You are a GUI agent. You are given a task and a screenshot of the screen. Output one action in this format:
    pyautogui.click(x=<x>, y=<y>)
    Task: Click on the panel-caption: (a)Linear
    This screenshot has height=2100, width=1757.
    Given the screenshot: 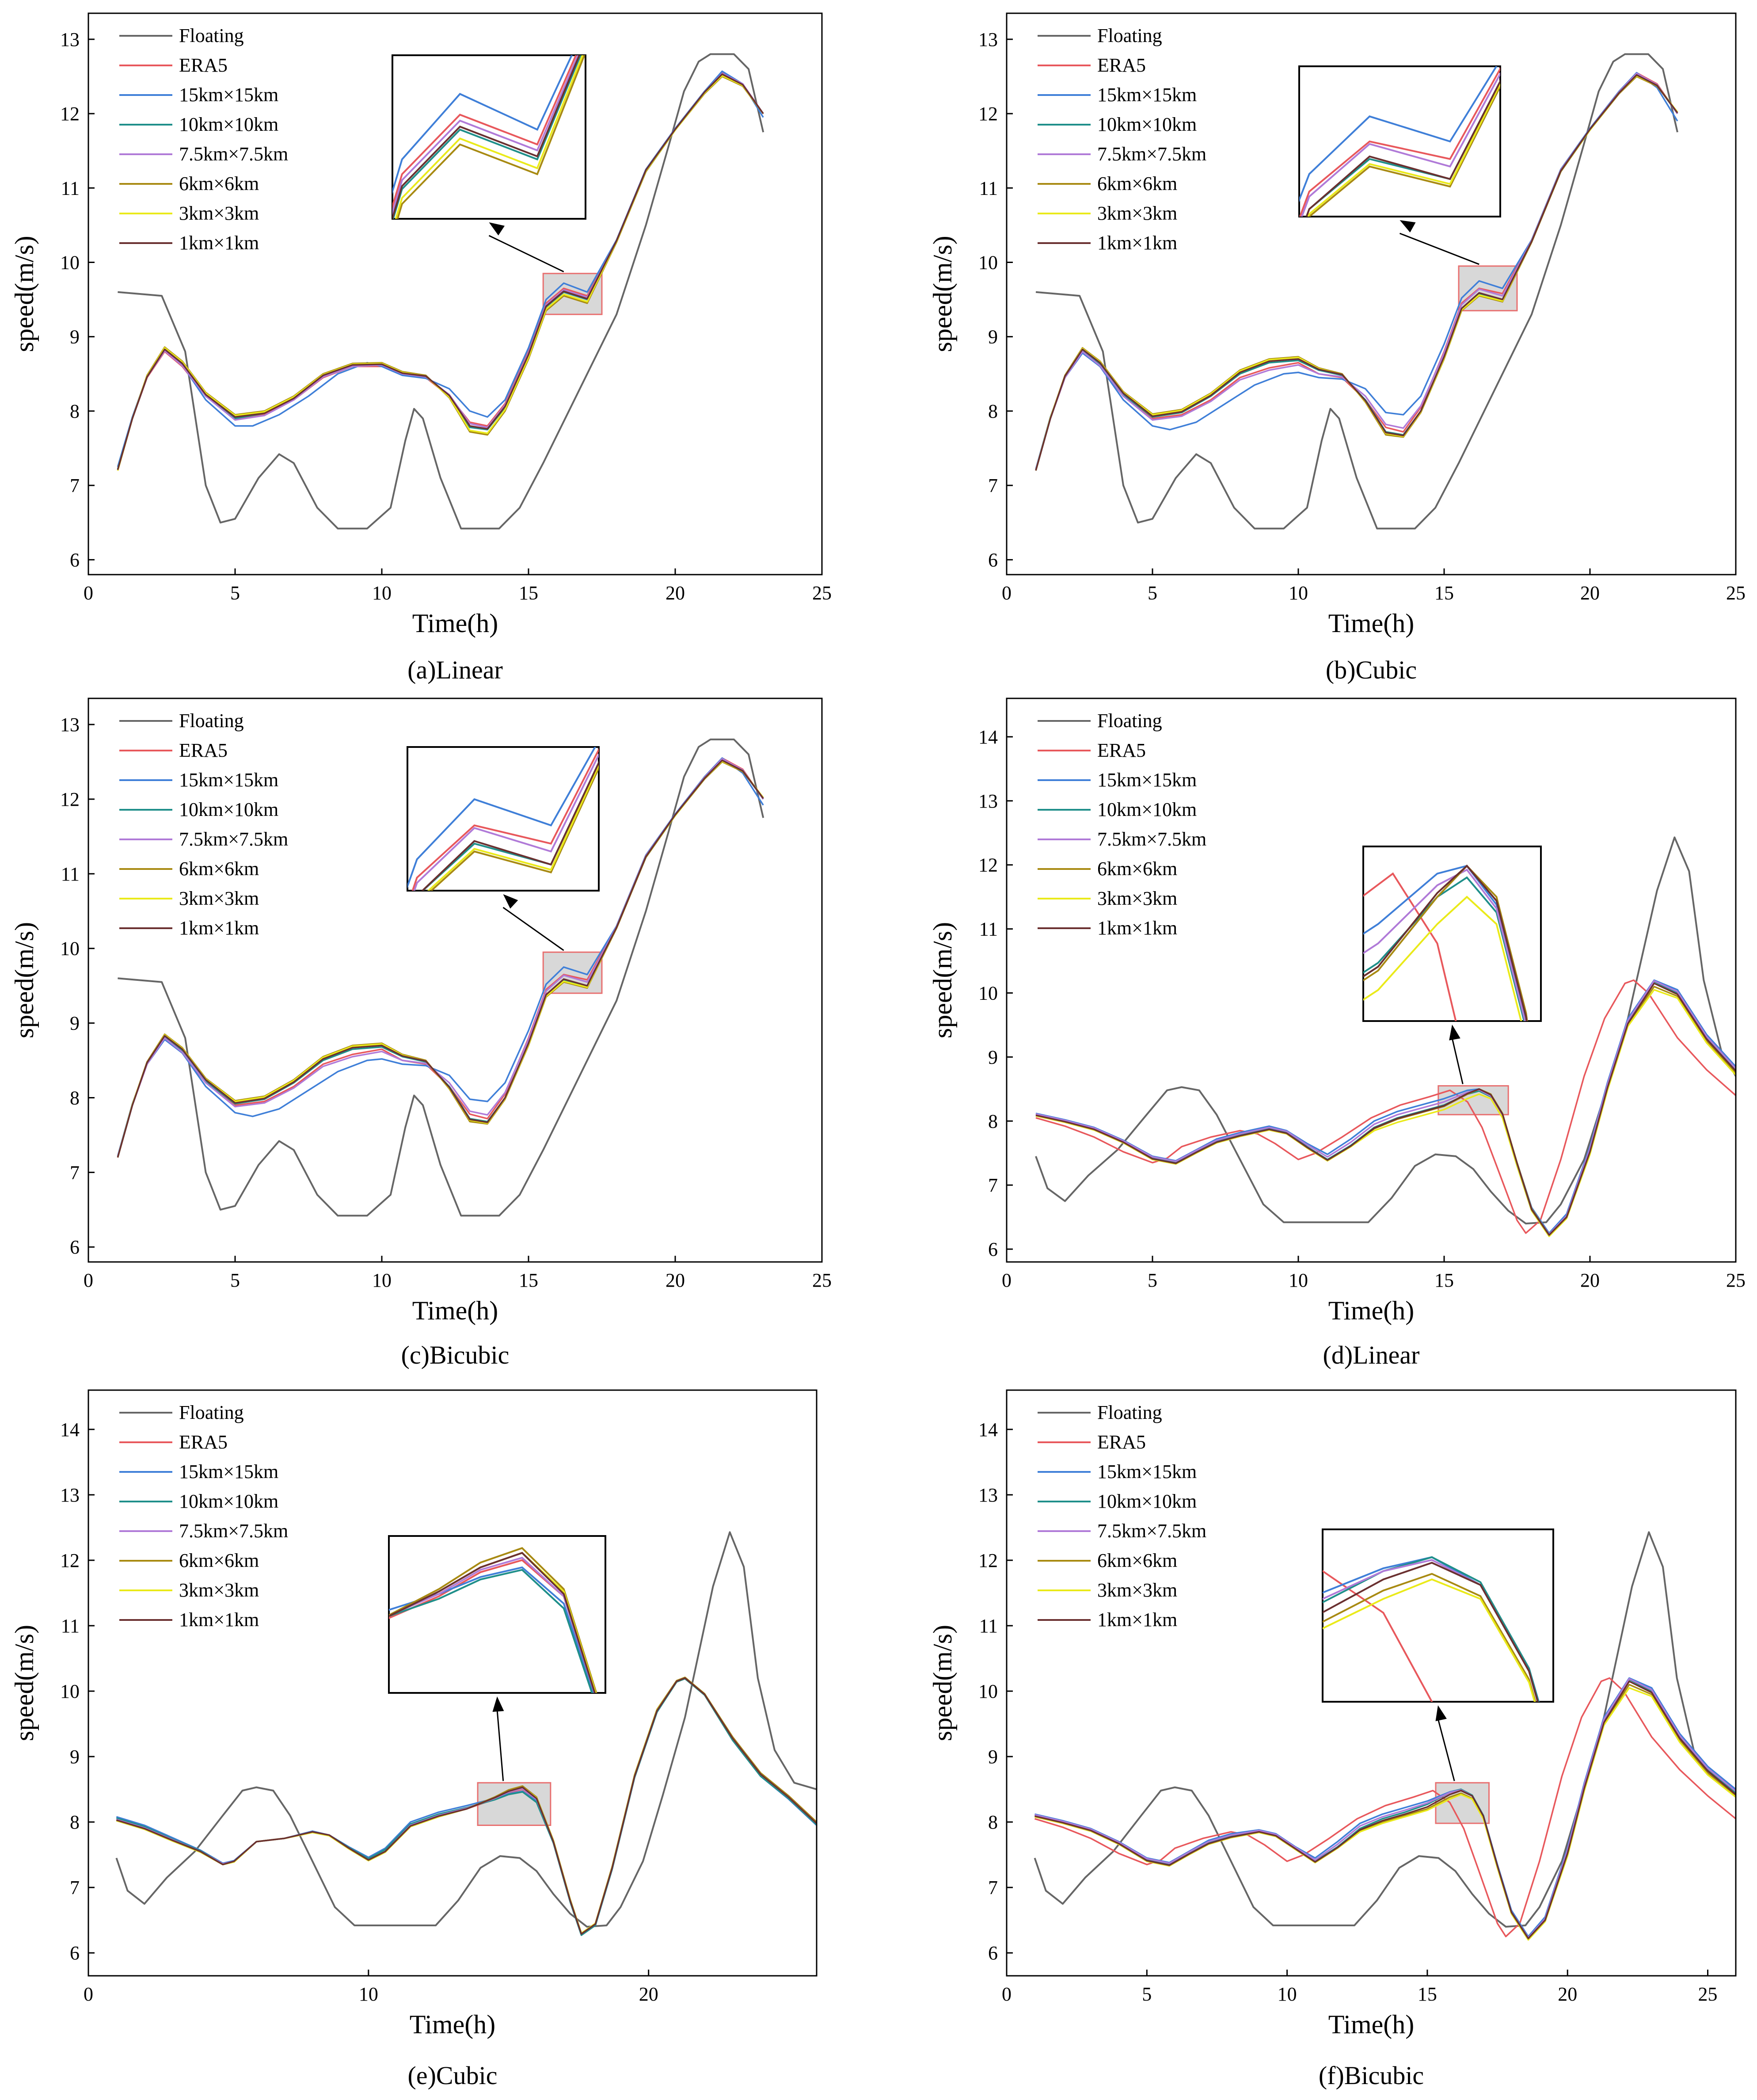 What is the action you would take?
    pyautogui.click(x=455, y=670)
    